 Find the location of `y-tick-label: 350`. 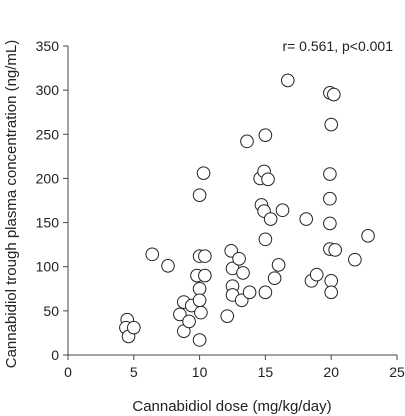

y-tick-label: 350 is located at coordinates (48, 46).